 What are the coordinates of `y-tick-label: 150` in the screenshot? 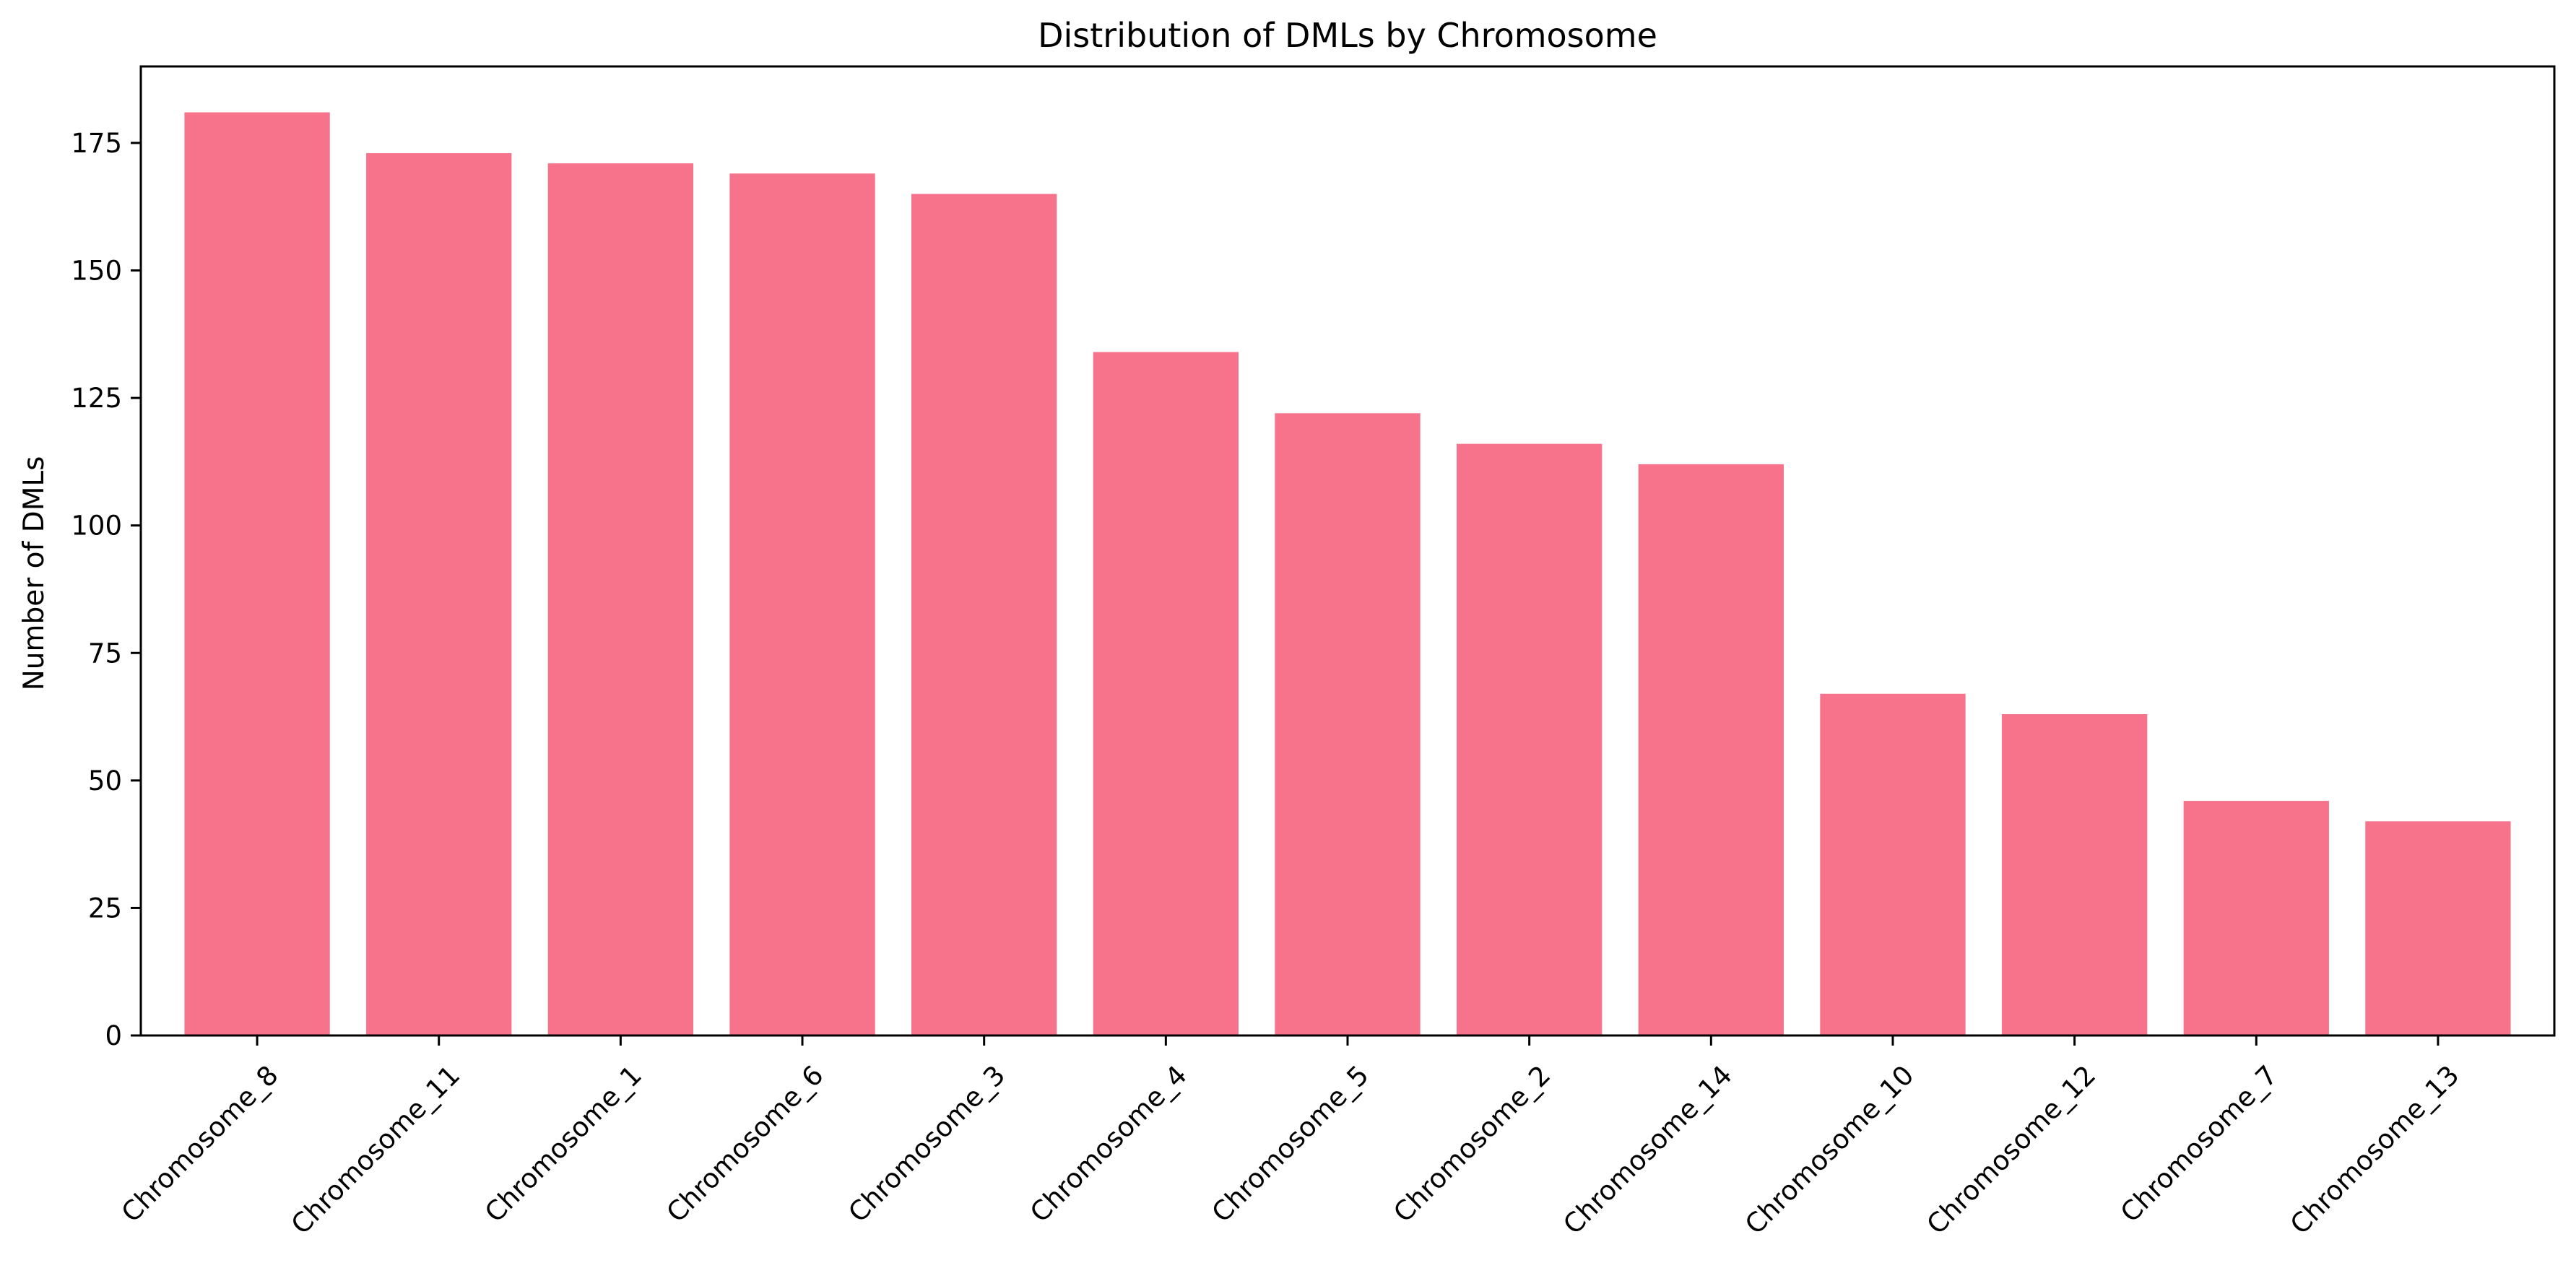 It's located at (96, 271).